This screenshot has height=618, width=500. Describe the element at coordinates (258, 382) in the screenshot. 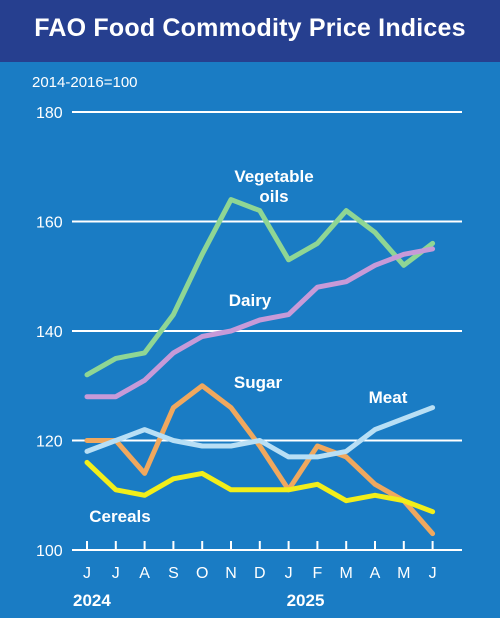

I see `series-label-sugar: Sugar` at that location.